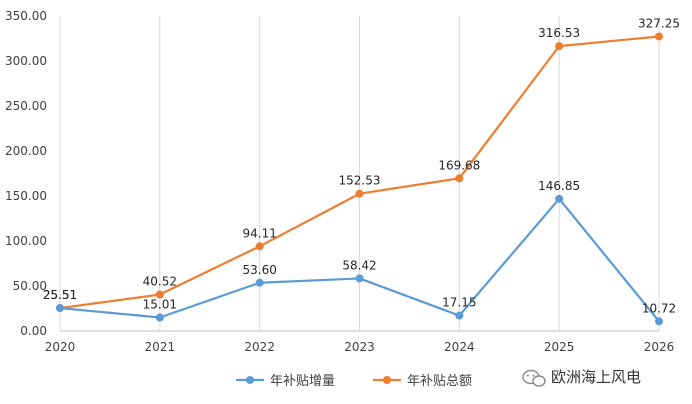 The height and width of the screenshot is (404, 692). I want to click on legend-label-1: 年补贴总额, so click(439, 381).